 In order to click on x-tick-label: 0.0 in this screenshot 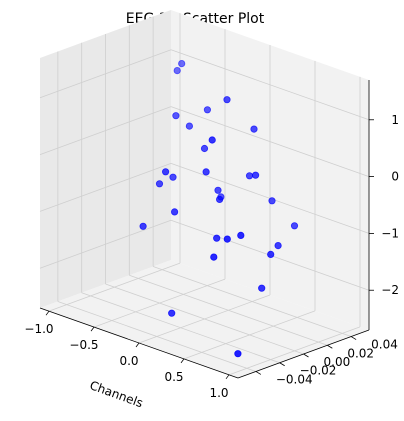, I will do `click(128, 361)`.